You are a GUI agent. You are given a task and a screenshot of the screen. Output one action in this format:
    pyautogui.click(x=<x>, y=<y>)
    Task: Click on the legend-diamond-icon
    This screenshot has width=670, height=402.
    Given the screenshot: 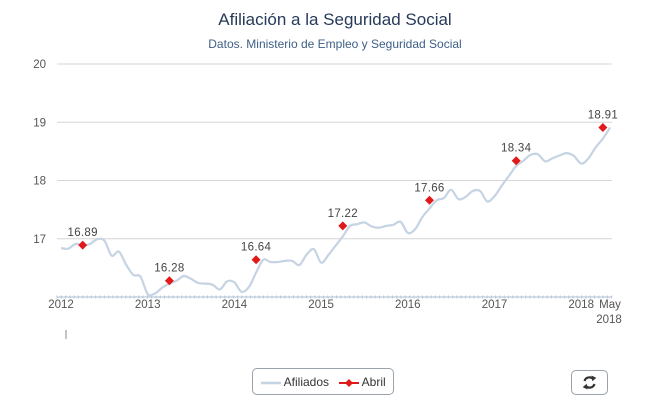 What is the action you would take?
    pyautogui.click(x=349, y=382)
    